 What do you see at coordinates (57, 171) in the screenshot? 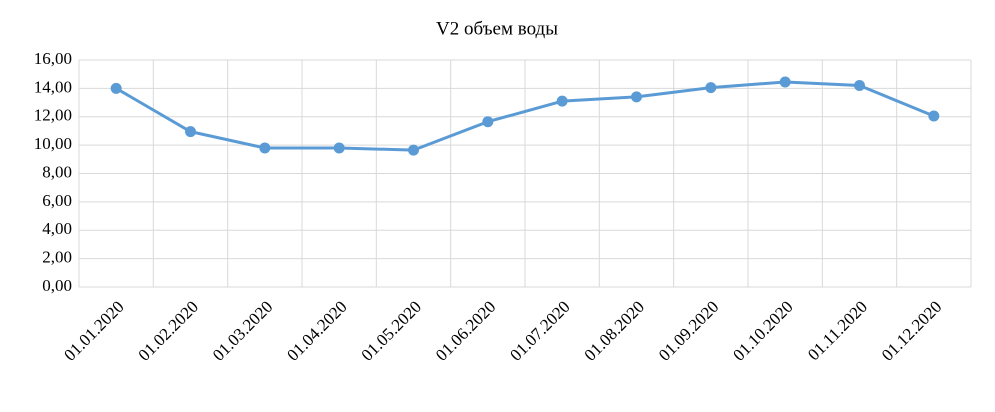
I see `y-tick-label: 8,00` at bounding box center [57, 171].